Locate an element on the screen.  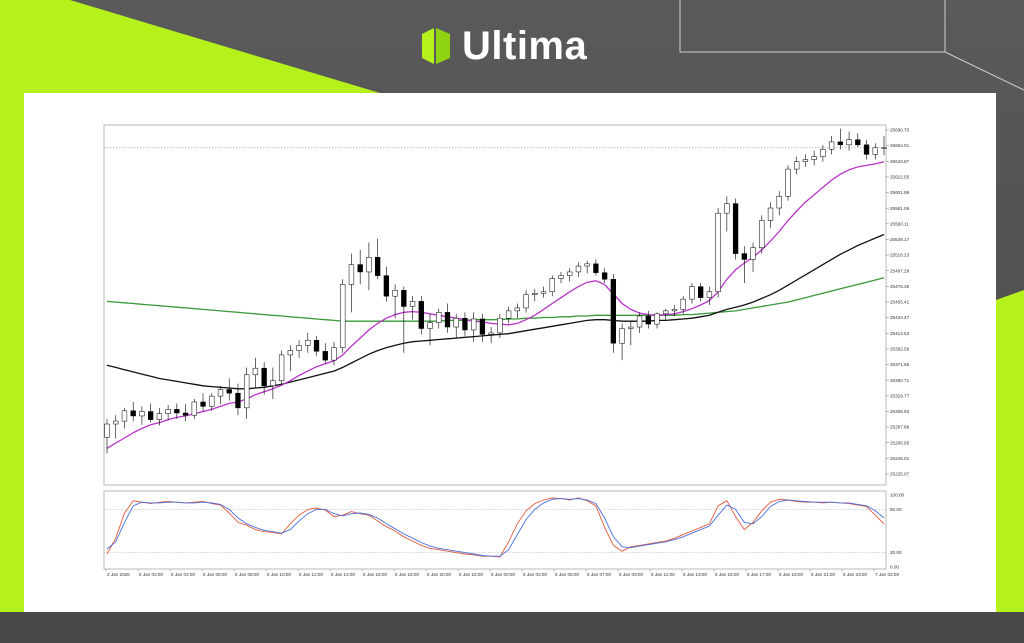
y-tick-label: 25371.65 is located at coordinates (900, 364).